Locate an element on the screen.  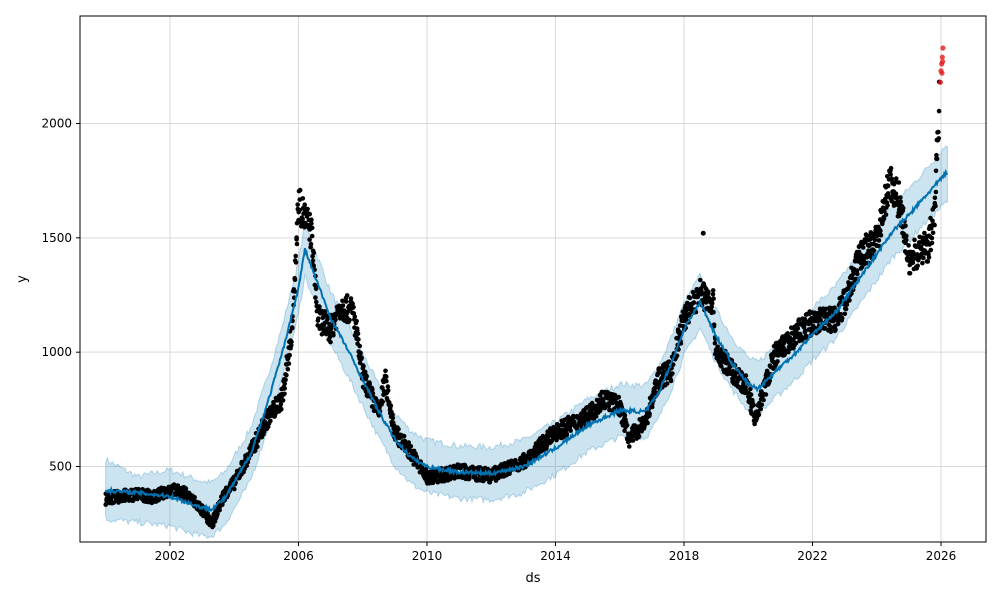
x-tick-label: 2014 is located at coordinates (555, 556).